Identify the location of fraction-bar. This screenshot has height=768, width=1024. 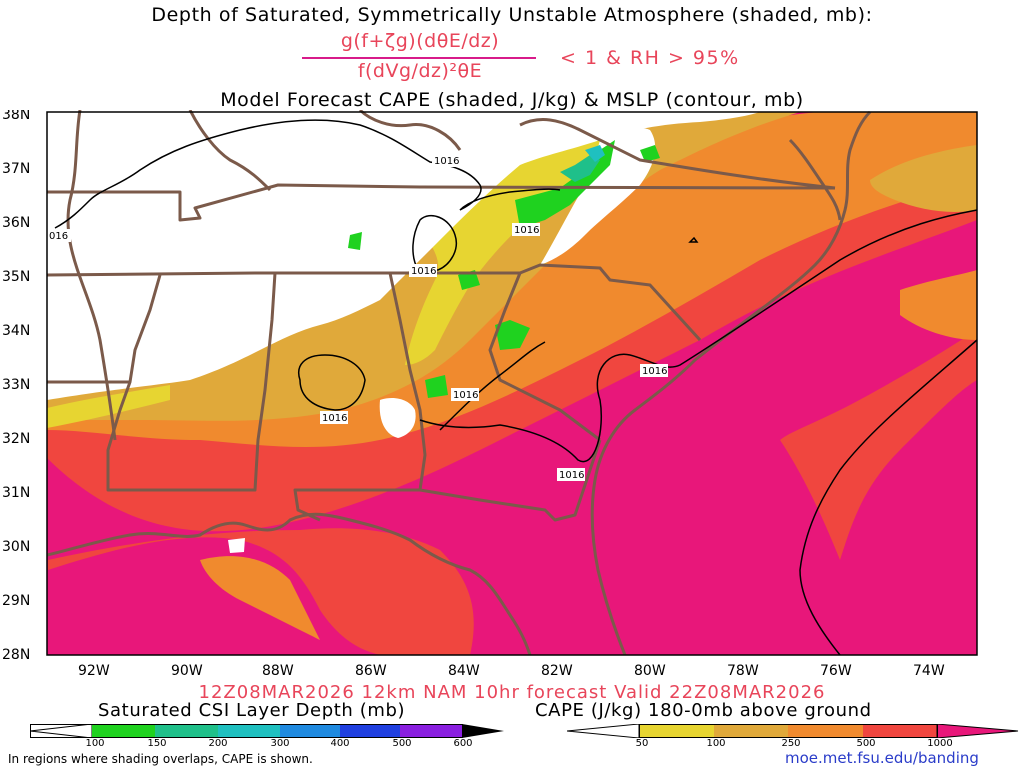
(419, 58).